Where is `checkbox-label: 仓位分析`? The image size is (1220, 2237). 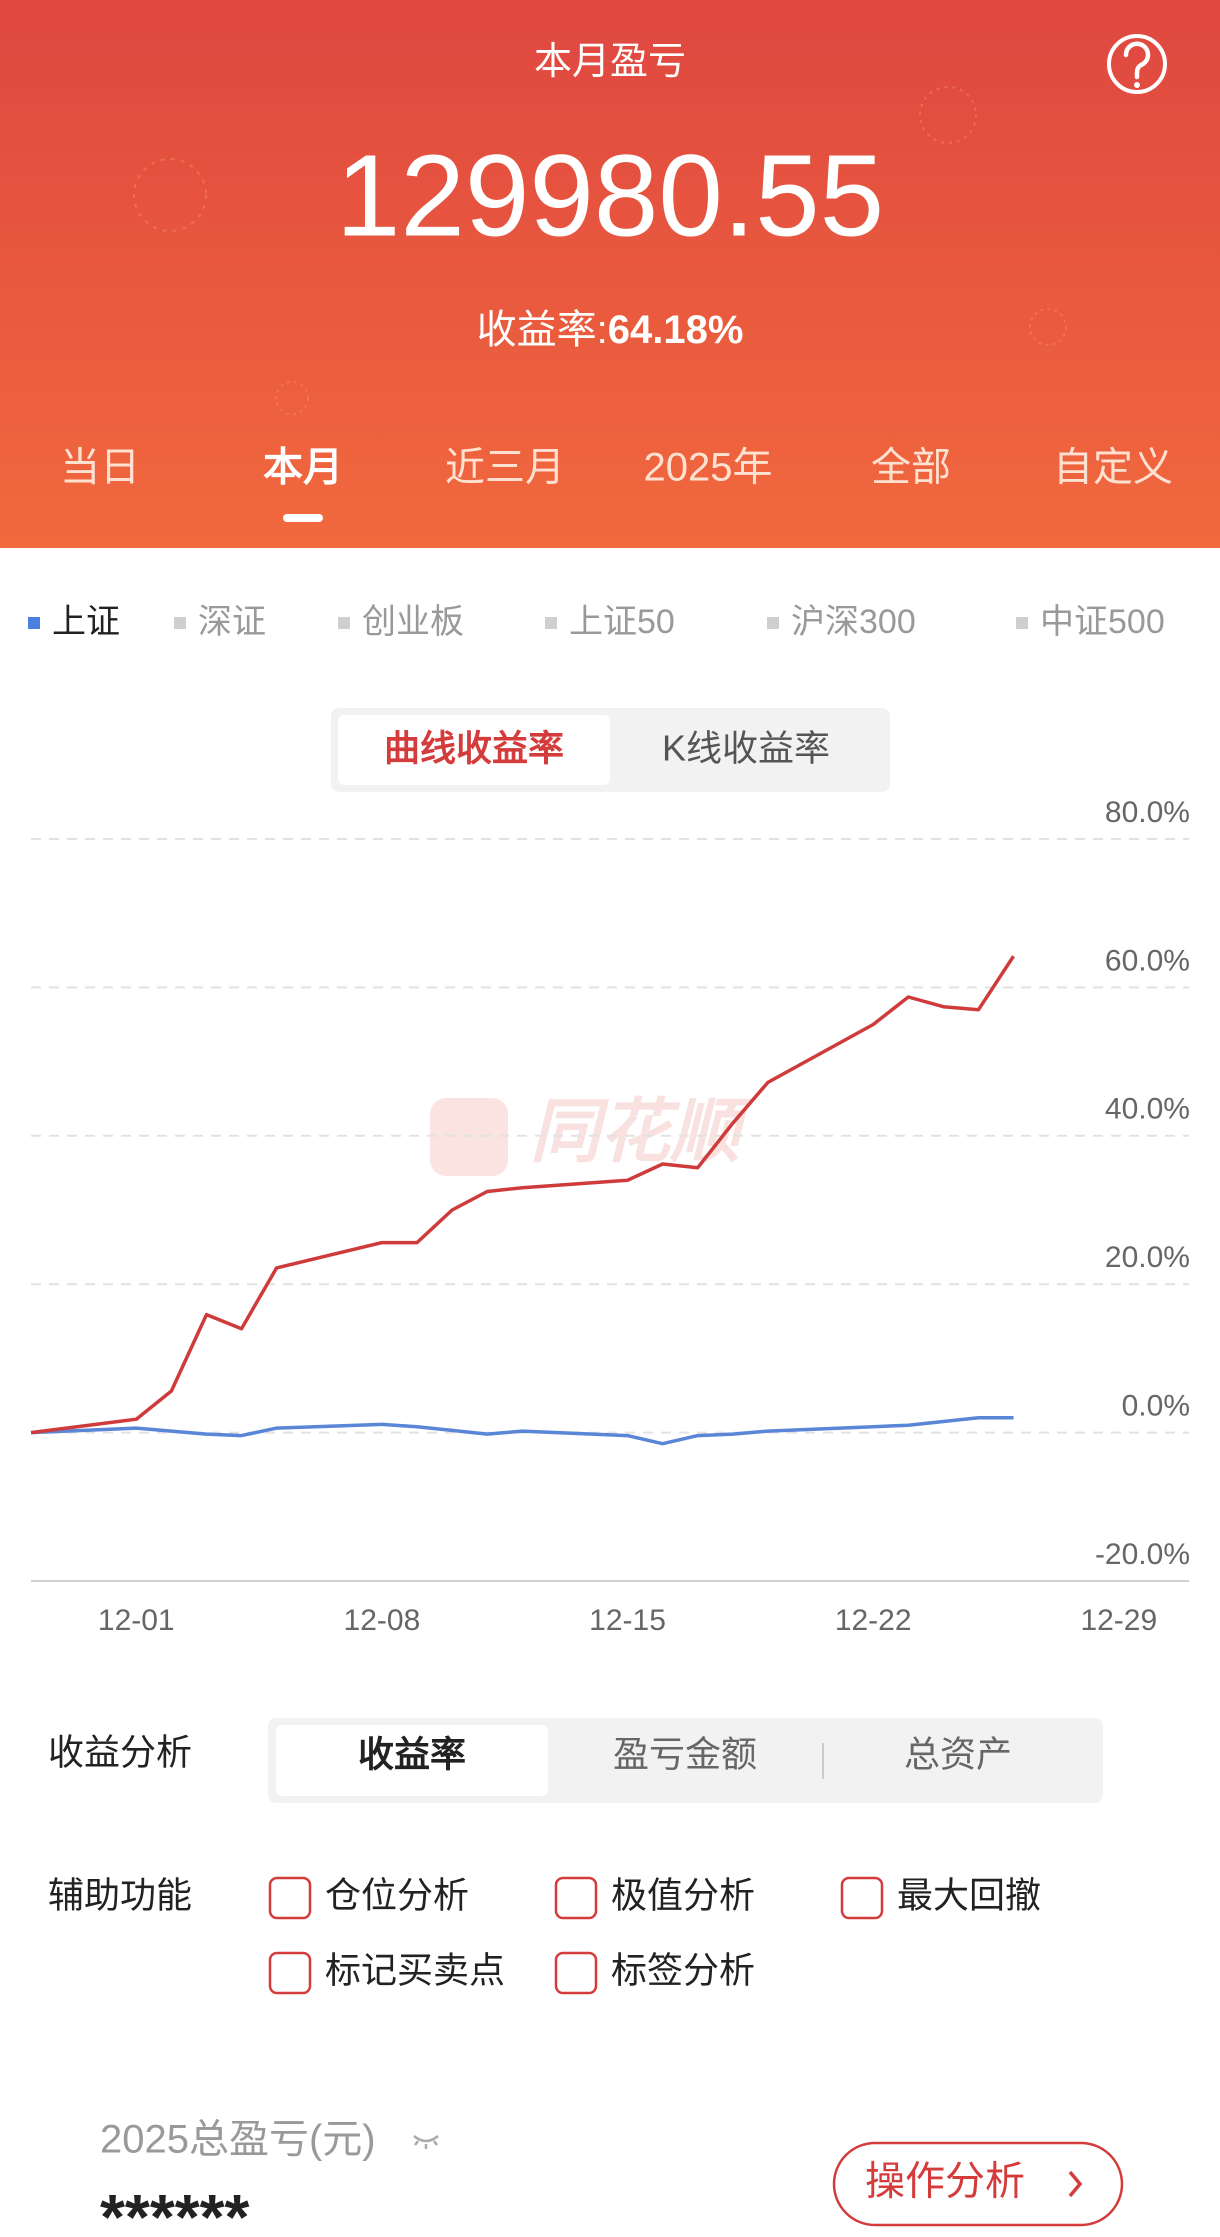
checkbox-label: 仓位分析 is located at coordinates (397, 1895).